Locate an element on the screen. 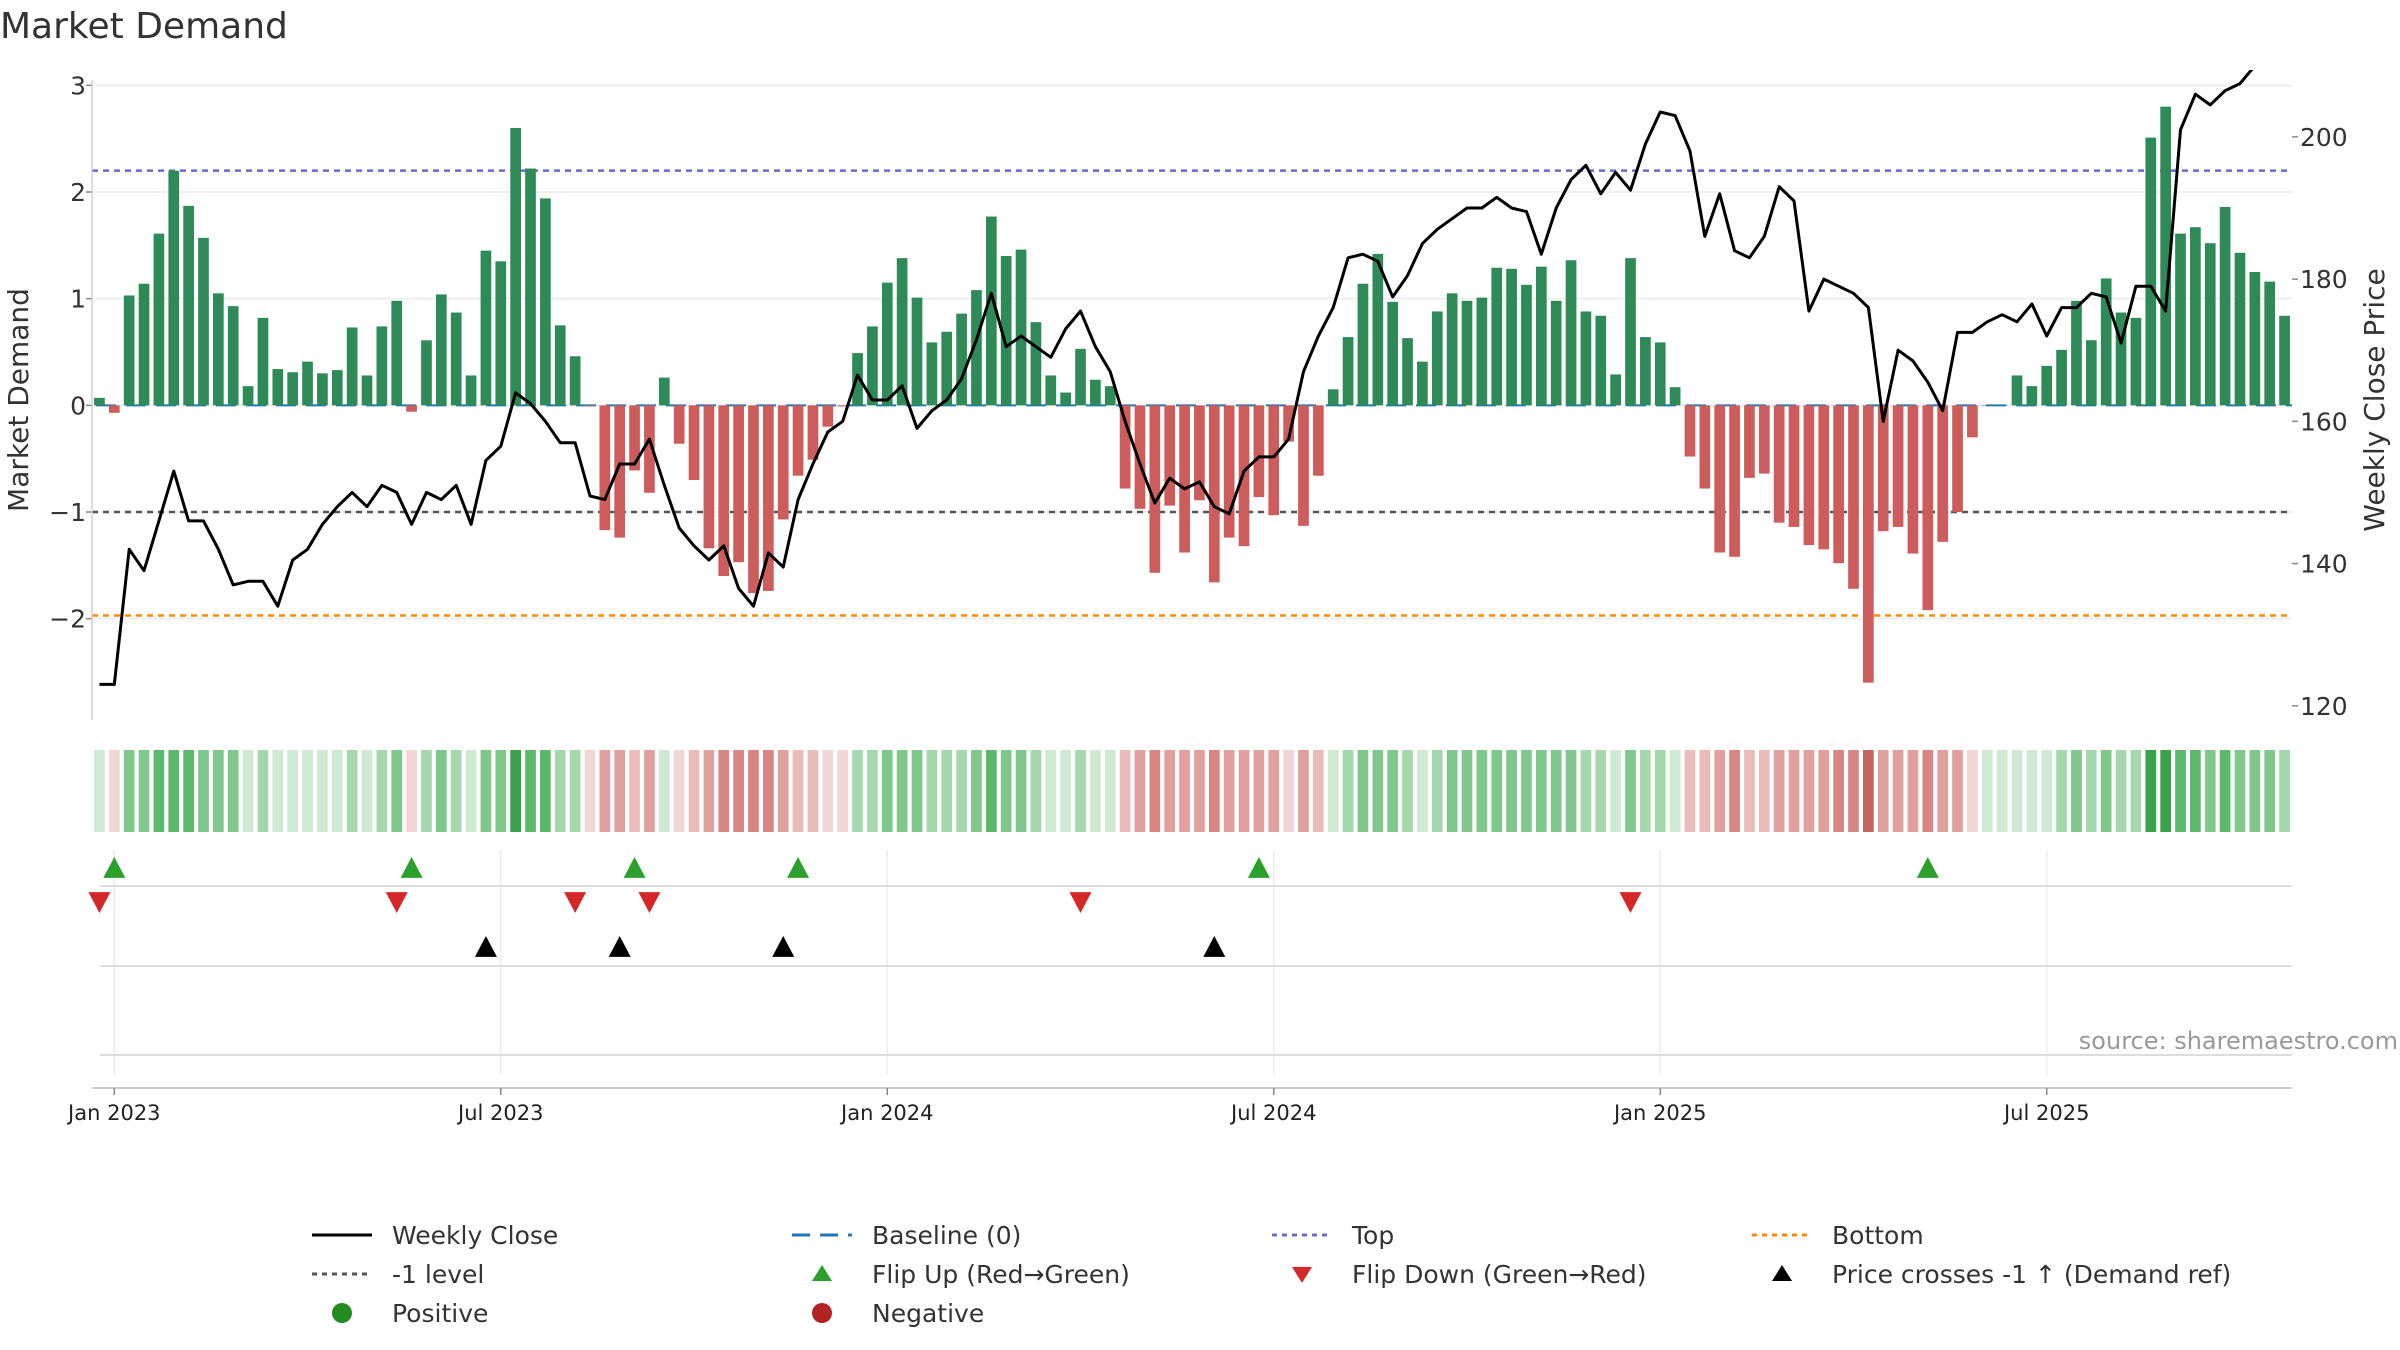 This screenshot has width=2400, height=1350. legend-swatch-top is located at coordinates (1302, 1235).